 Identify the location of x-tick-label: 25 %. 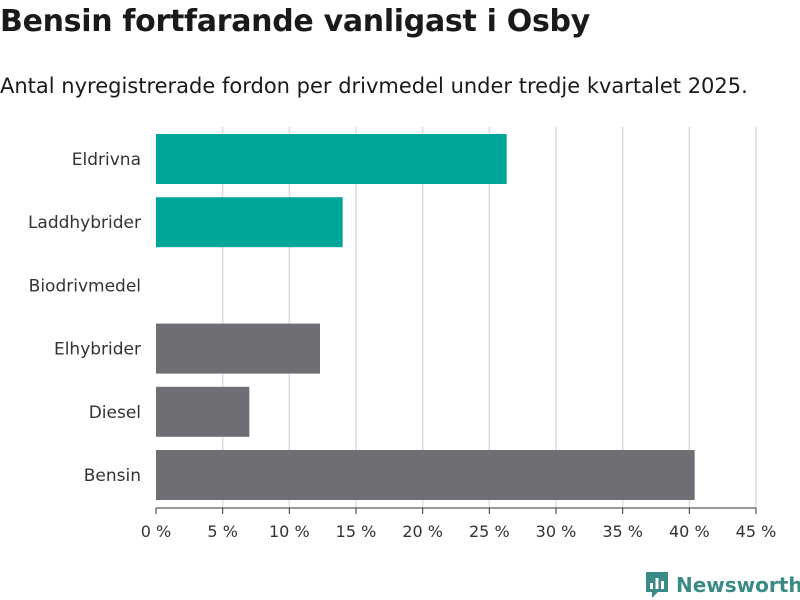
(489, 531).